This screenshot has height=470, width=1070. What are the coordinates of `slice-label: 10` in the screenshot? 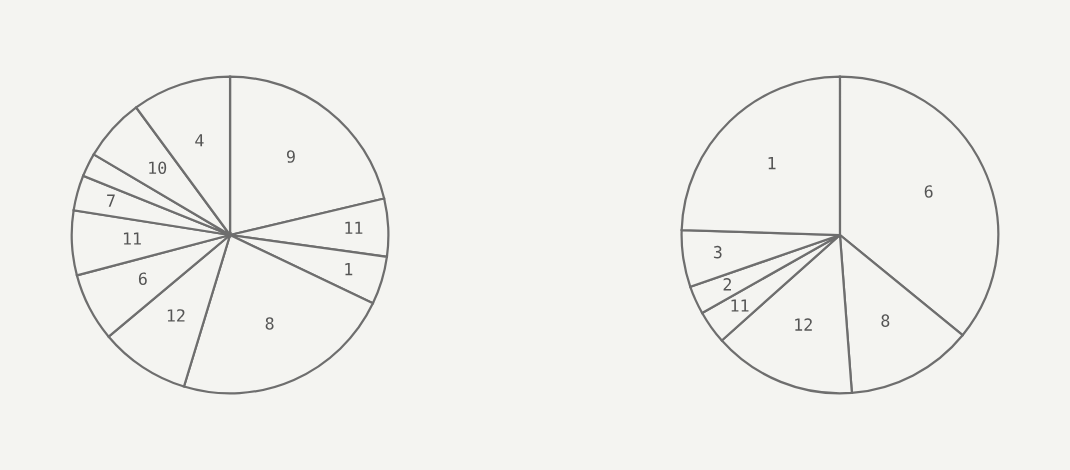 It's located at (158, 168).